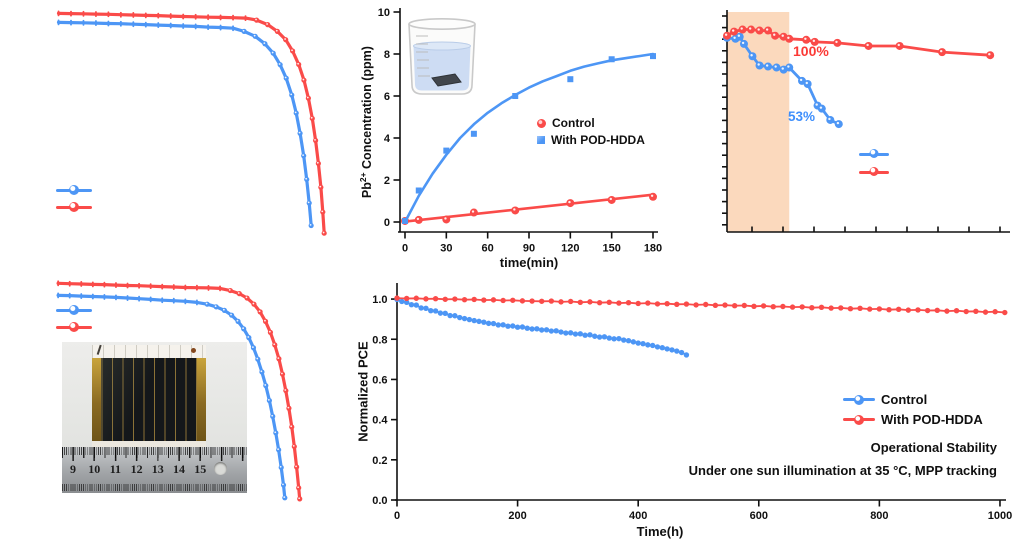 The width and height of the screenshot is (1017, 545). I want to click on svg-text: 1.0, so click(379, 300).